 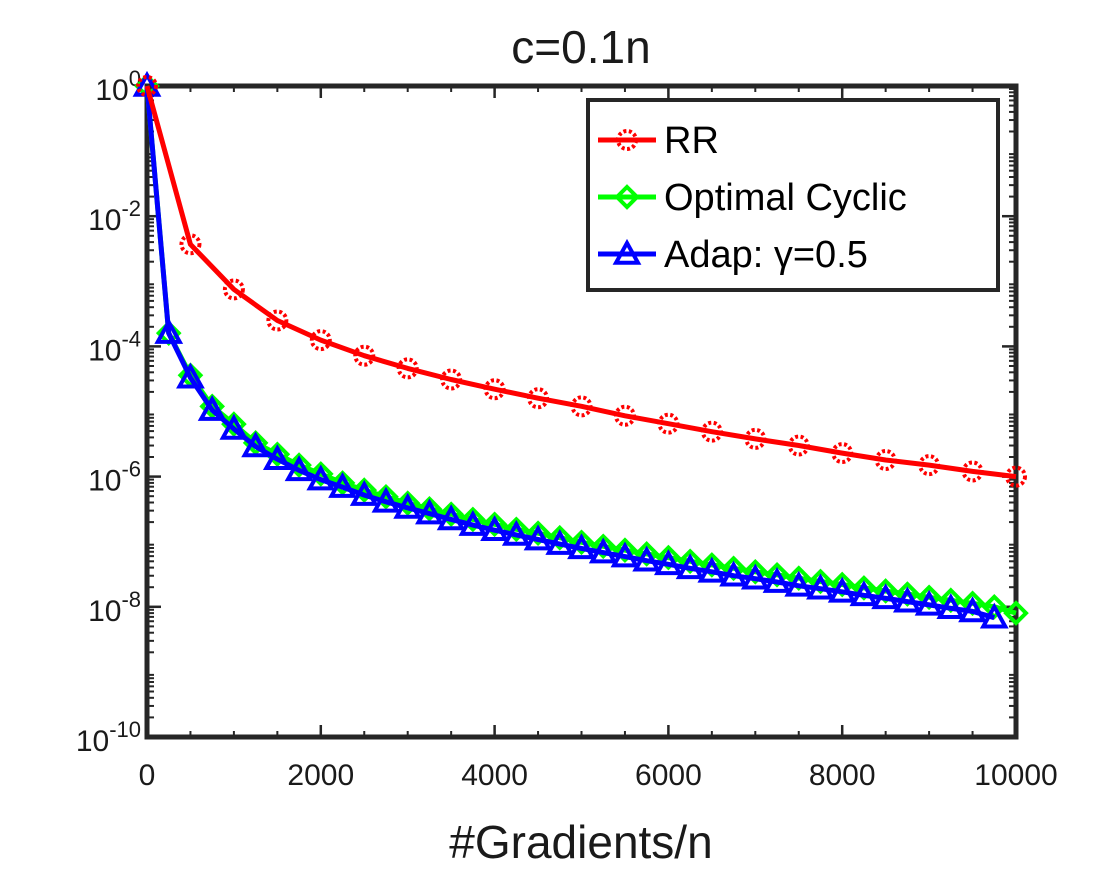 What do you see at coordinates (114, 477) in the screenshot?
I see `y-tick-label: 10⁻⁶` at bounding box center [114, 477].